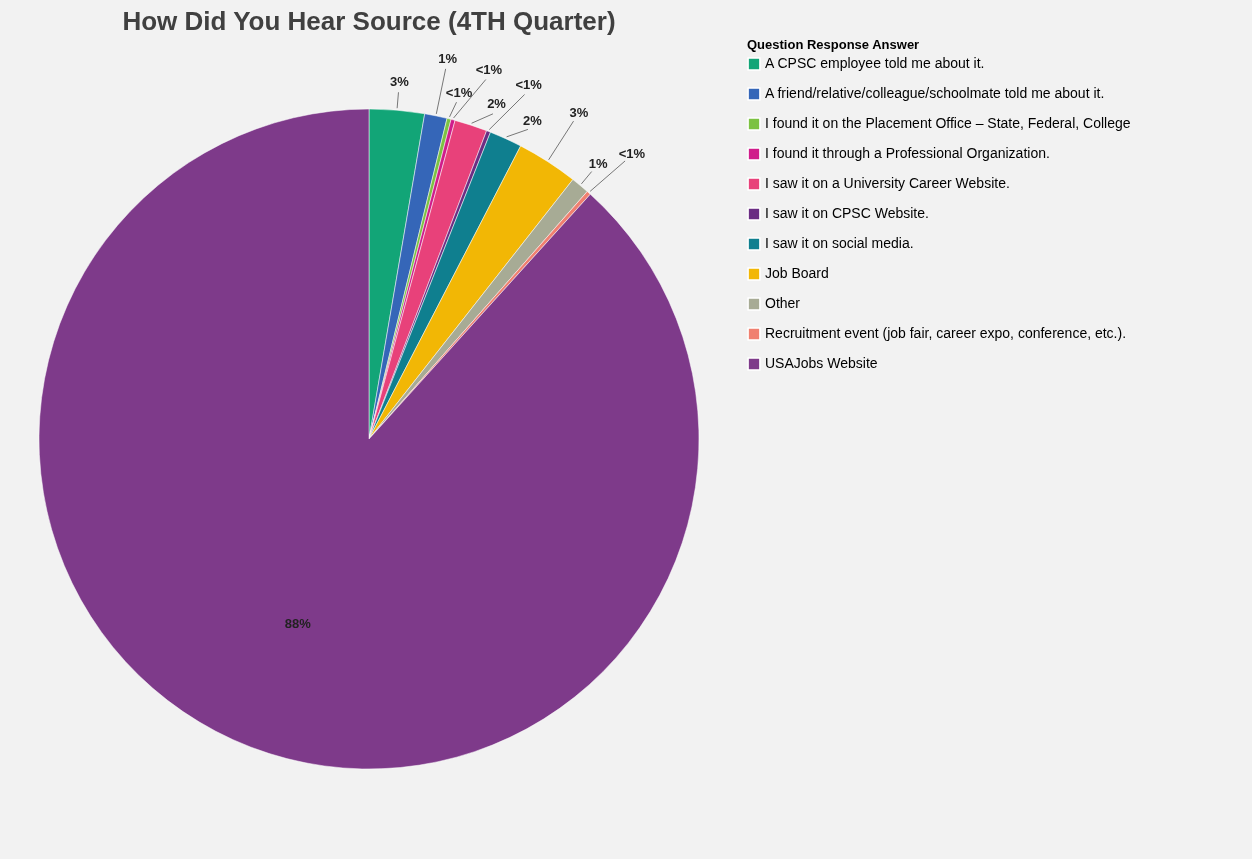 This screenshot has height=859, width=1252. I want to click on legend-label: A CPSC employee told me about it., so click(875, 63).